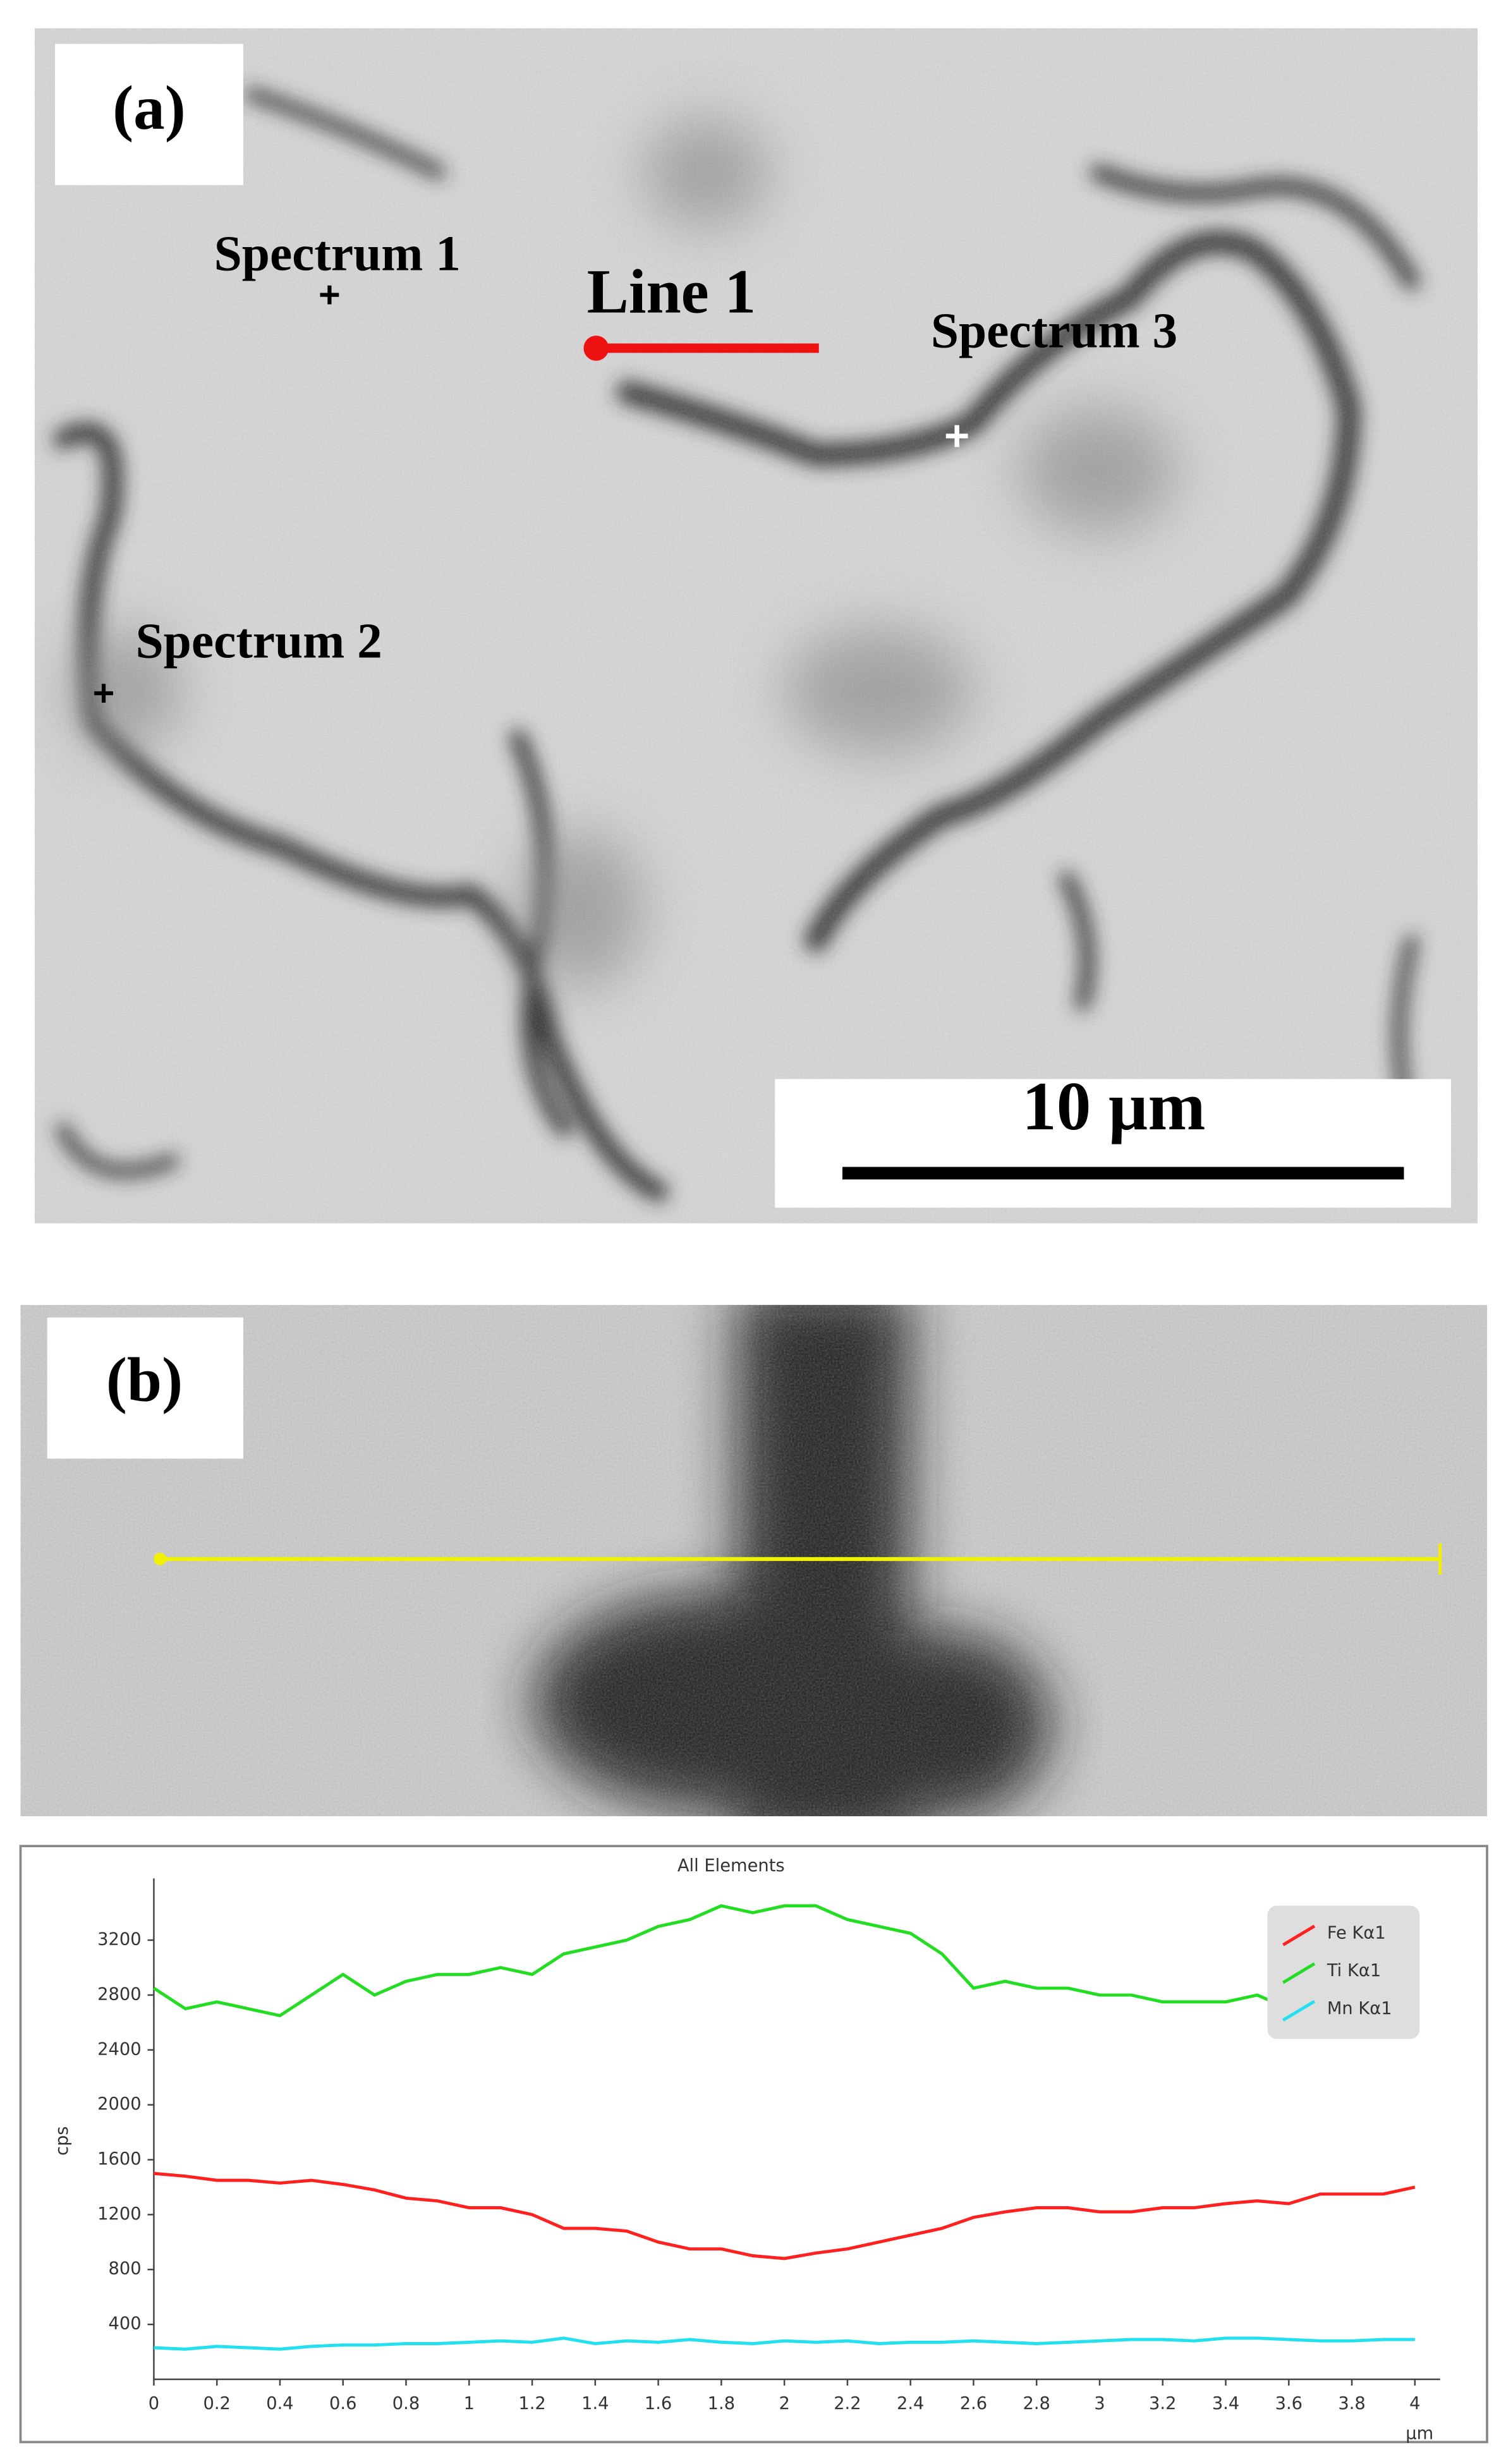  What do you see at coordinates (1289, 2403) in the screenshot?
I see `x-tick-label: 3.6` at bounding box center [1289, 2403].